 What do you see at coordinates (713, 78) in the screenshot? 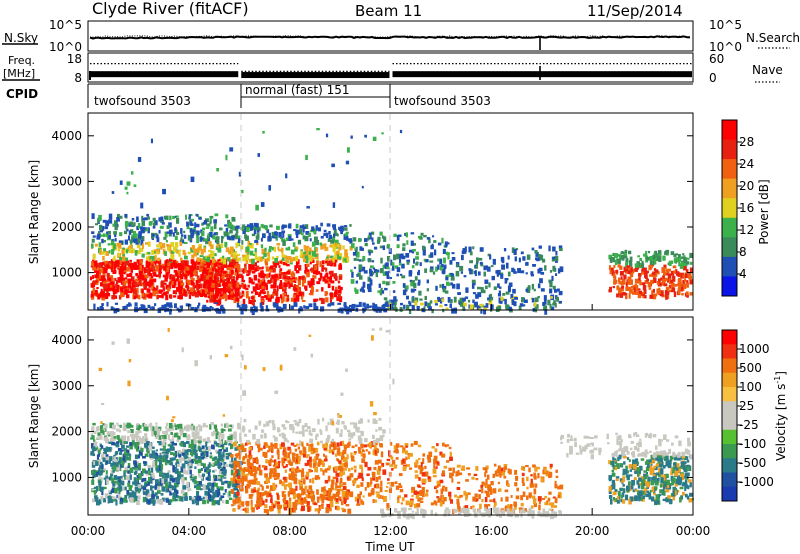
I see `nave-tick-bottom: 0` at bounding box center [713, 78].